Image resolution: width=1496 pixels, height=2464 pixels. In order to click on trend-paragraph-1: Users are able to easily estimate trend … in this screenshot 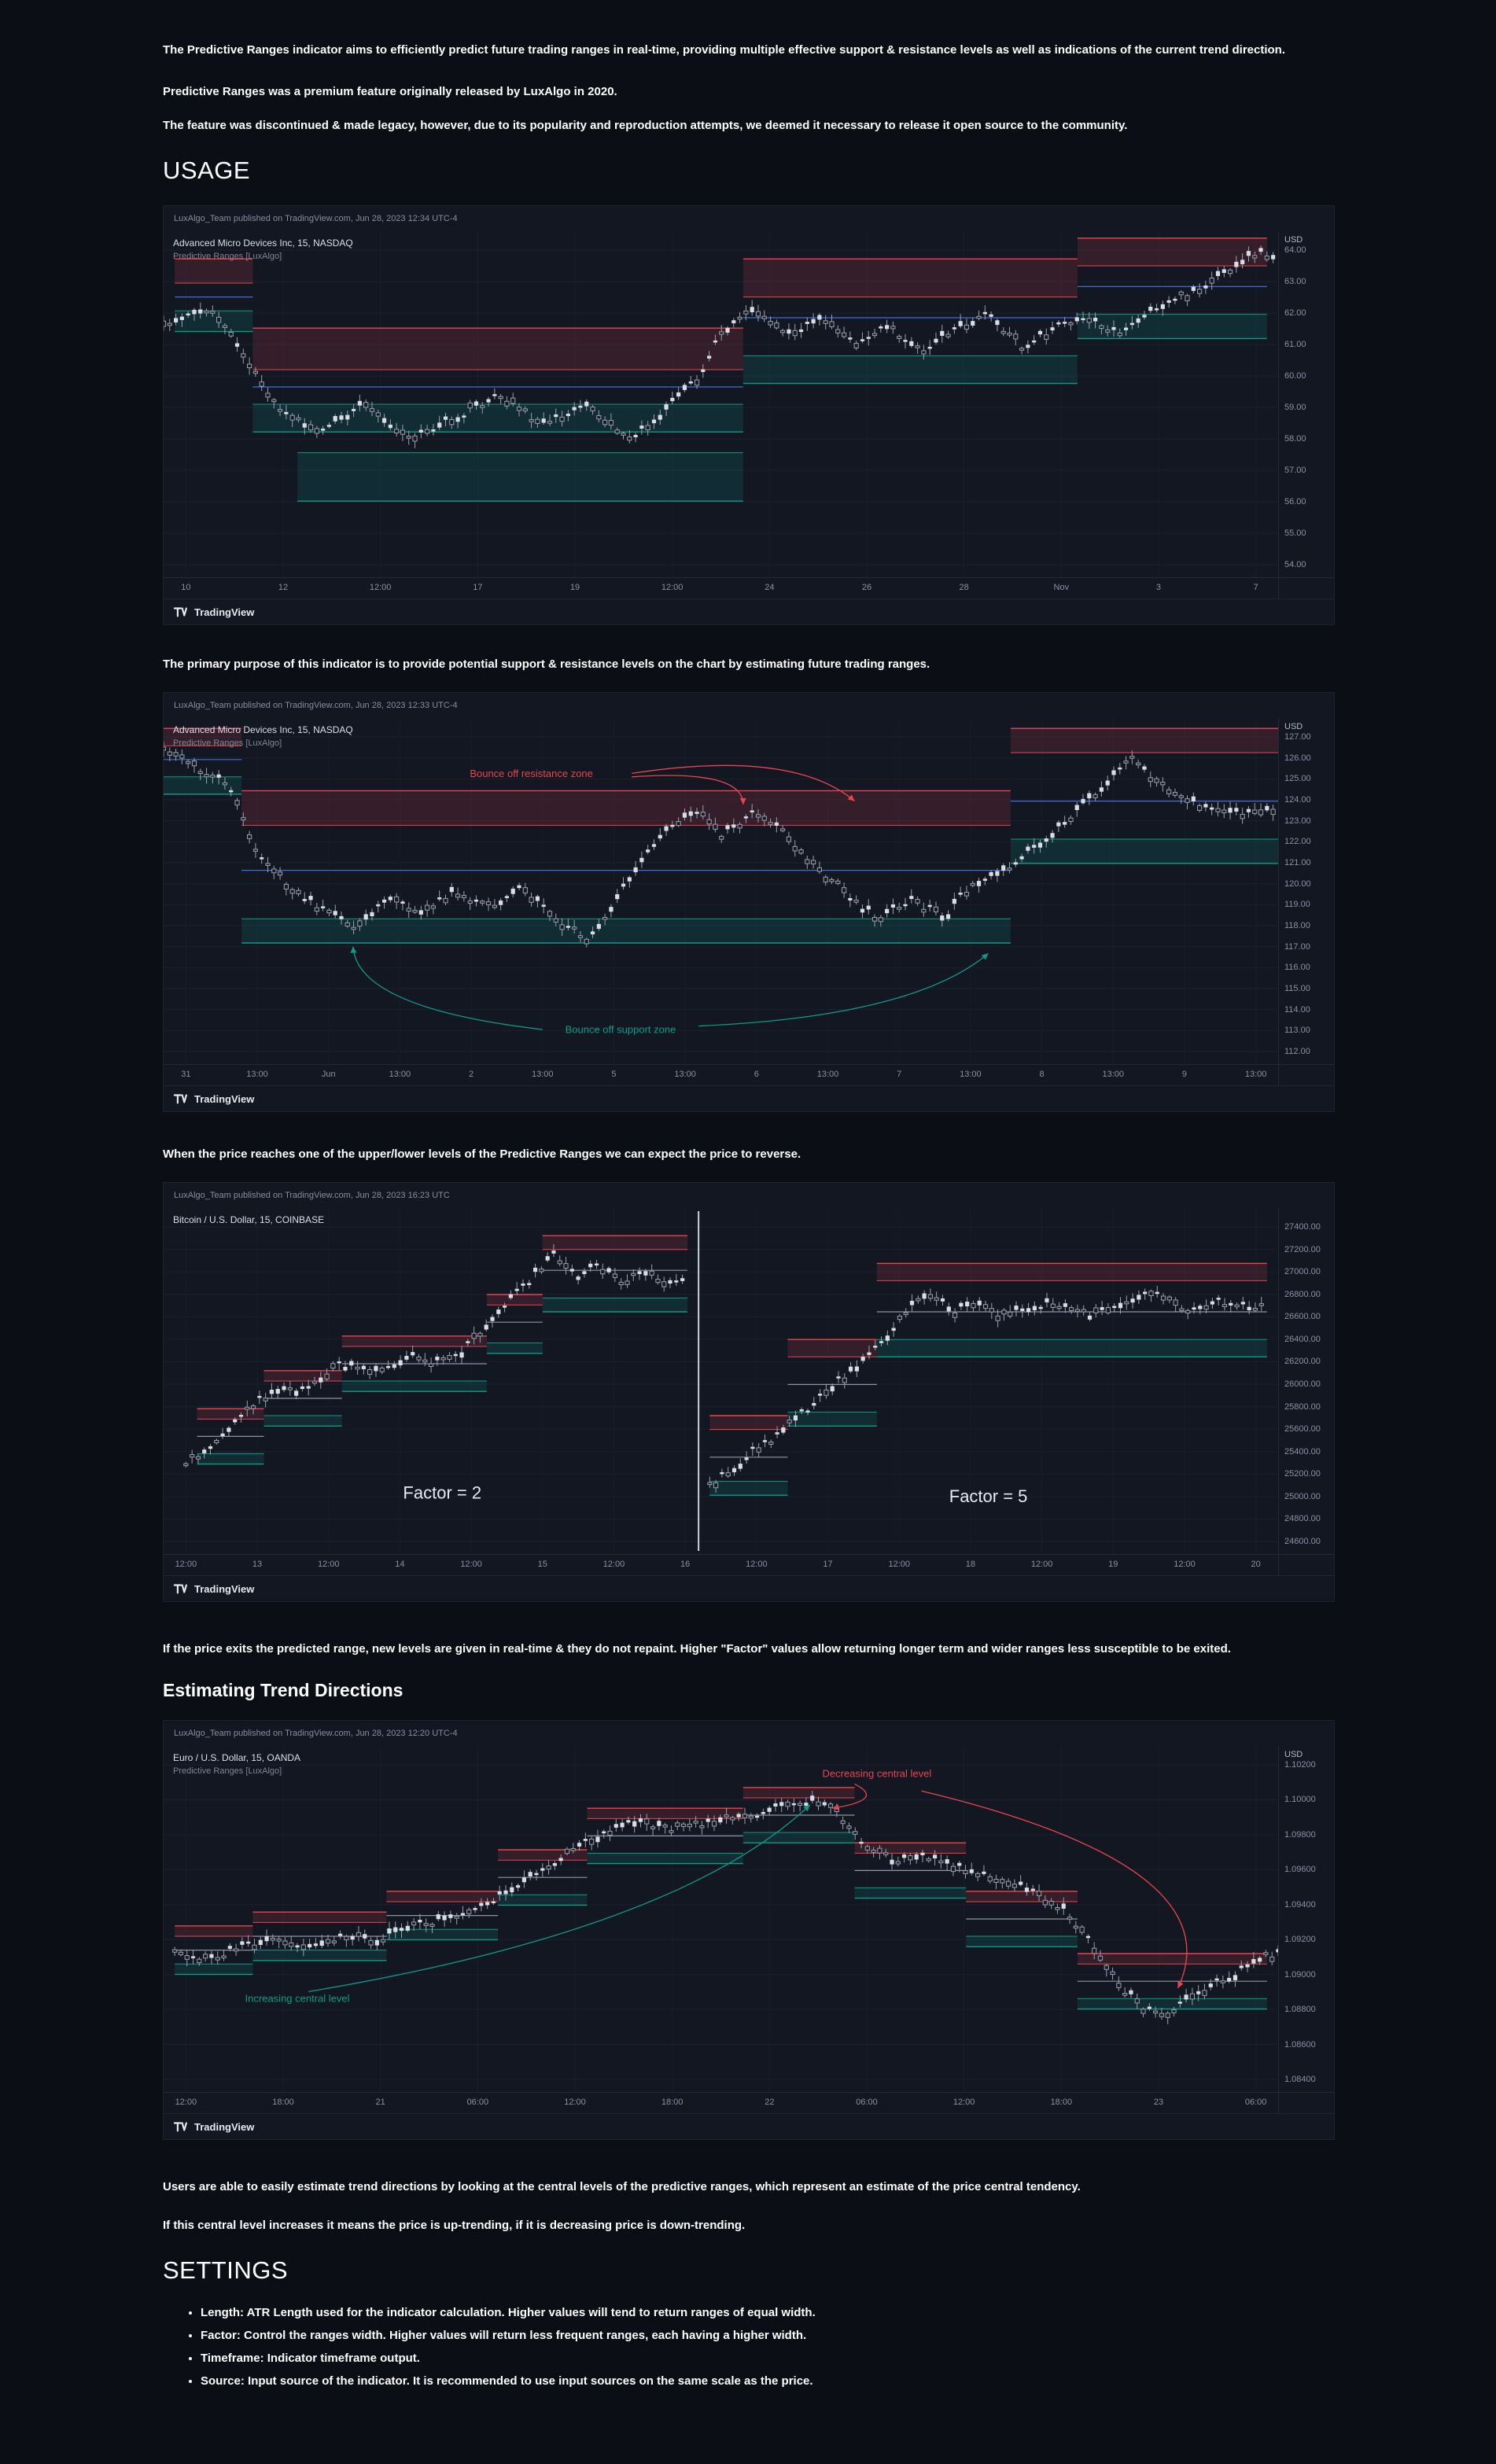, I will do `click(622, 2186)`.